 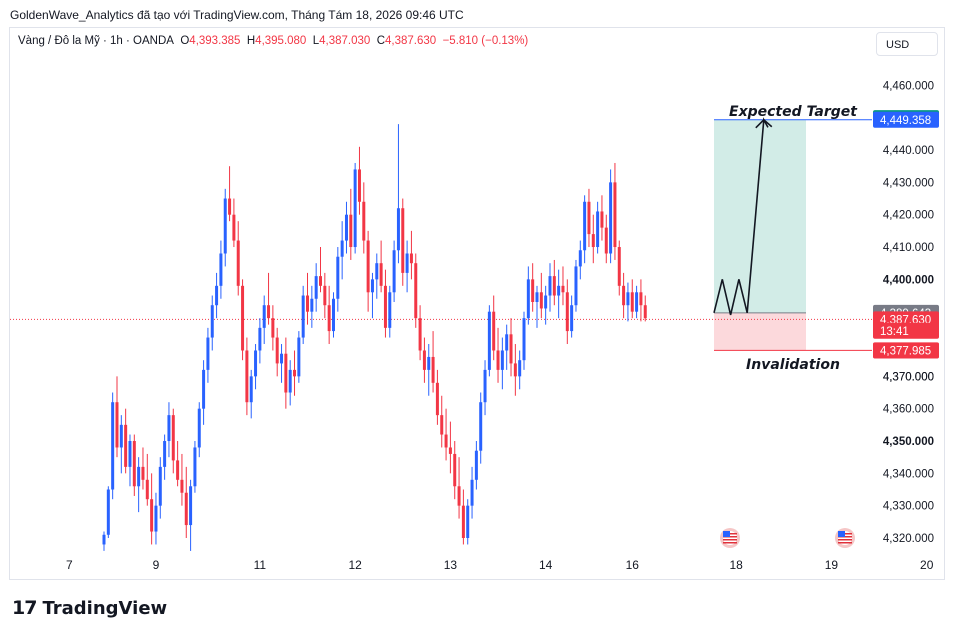 What do you see at coordinates (908, 539) in the screenshot?
I see `y-tick-label: 4,320.000` at bounding box center [908, 539].